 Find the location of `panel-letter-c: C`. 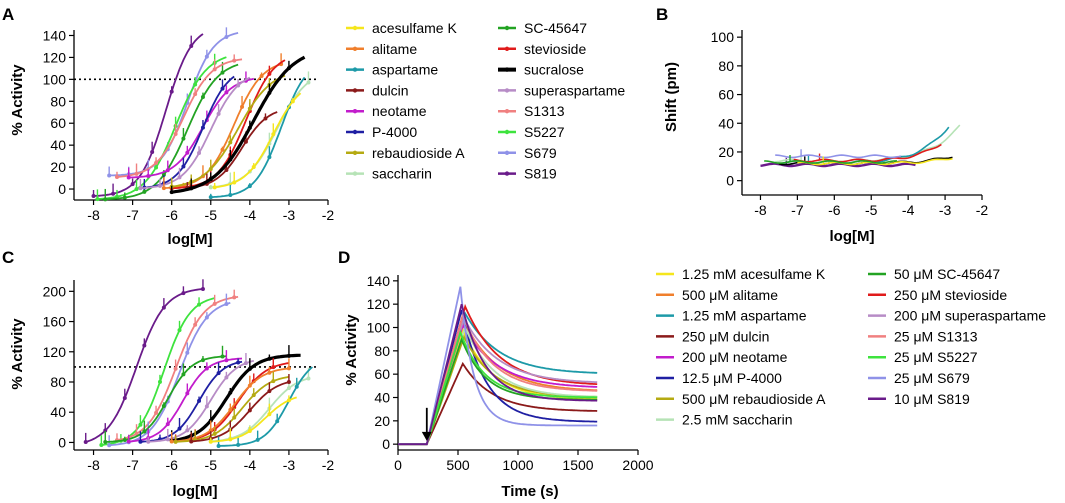

panel-letter-c: C is located at coordinates (8, 257).